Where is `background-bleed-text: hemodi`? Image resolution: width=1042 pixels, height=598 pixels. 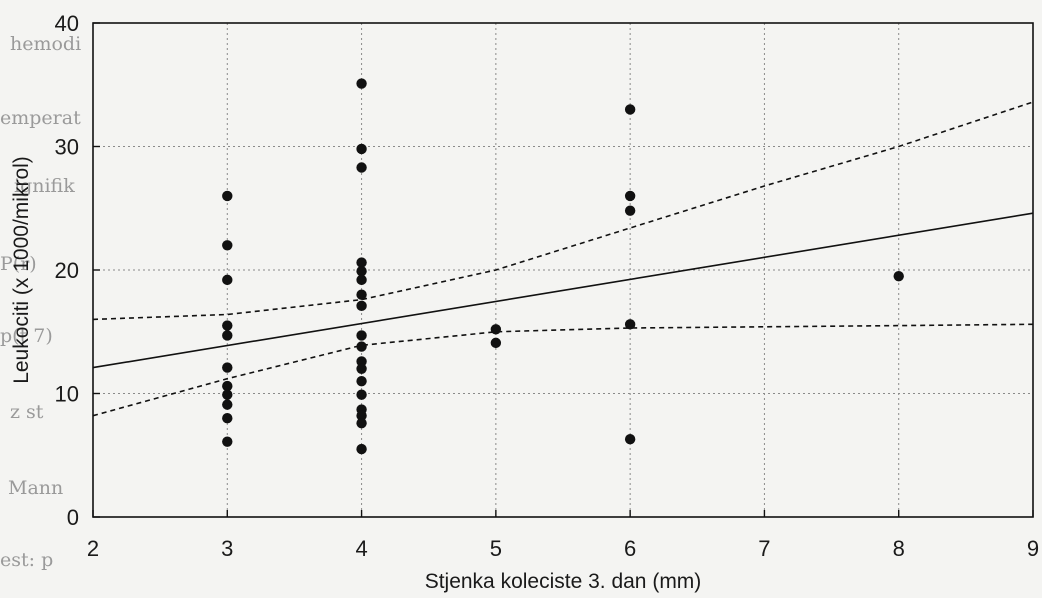 background-bleed-text: hemodi is located at coordinates (45, 44).